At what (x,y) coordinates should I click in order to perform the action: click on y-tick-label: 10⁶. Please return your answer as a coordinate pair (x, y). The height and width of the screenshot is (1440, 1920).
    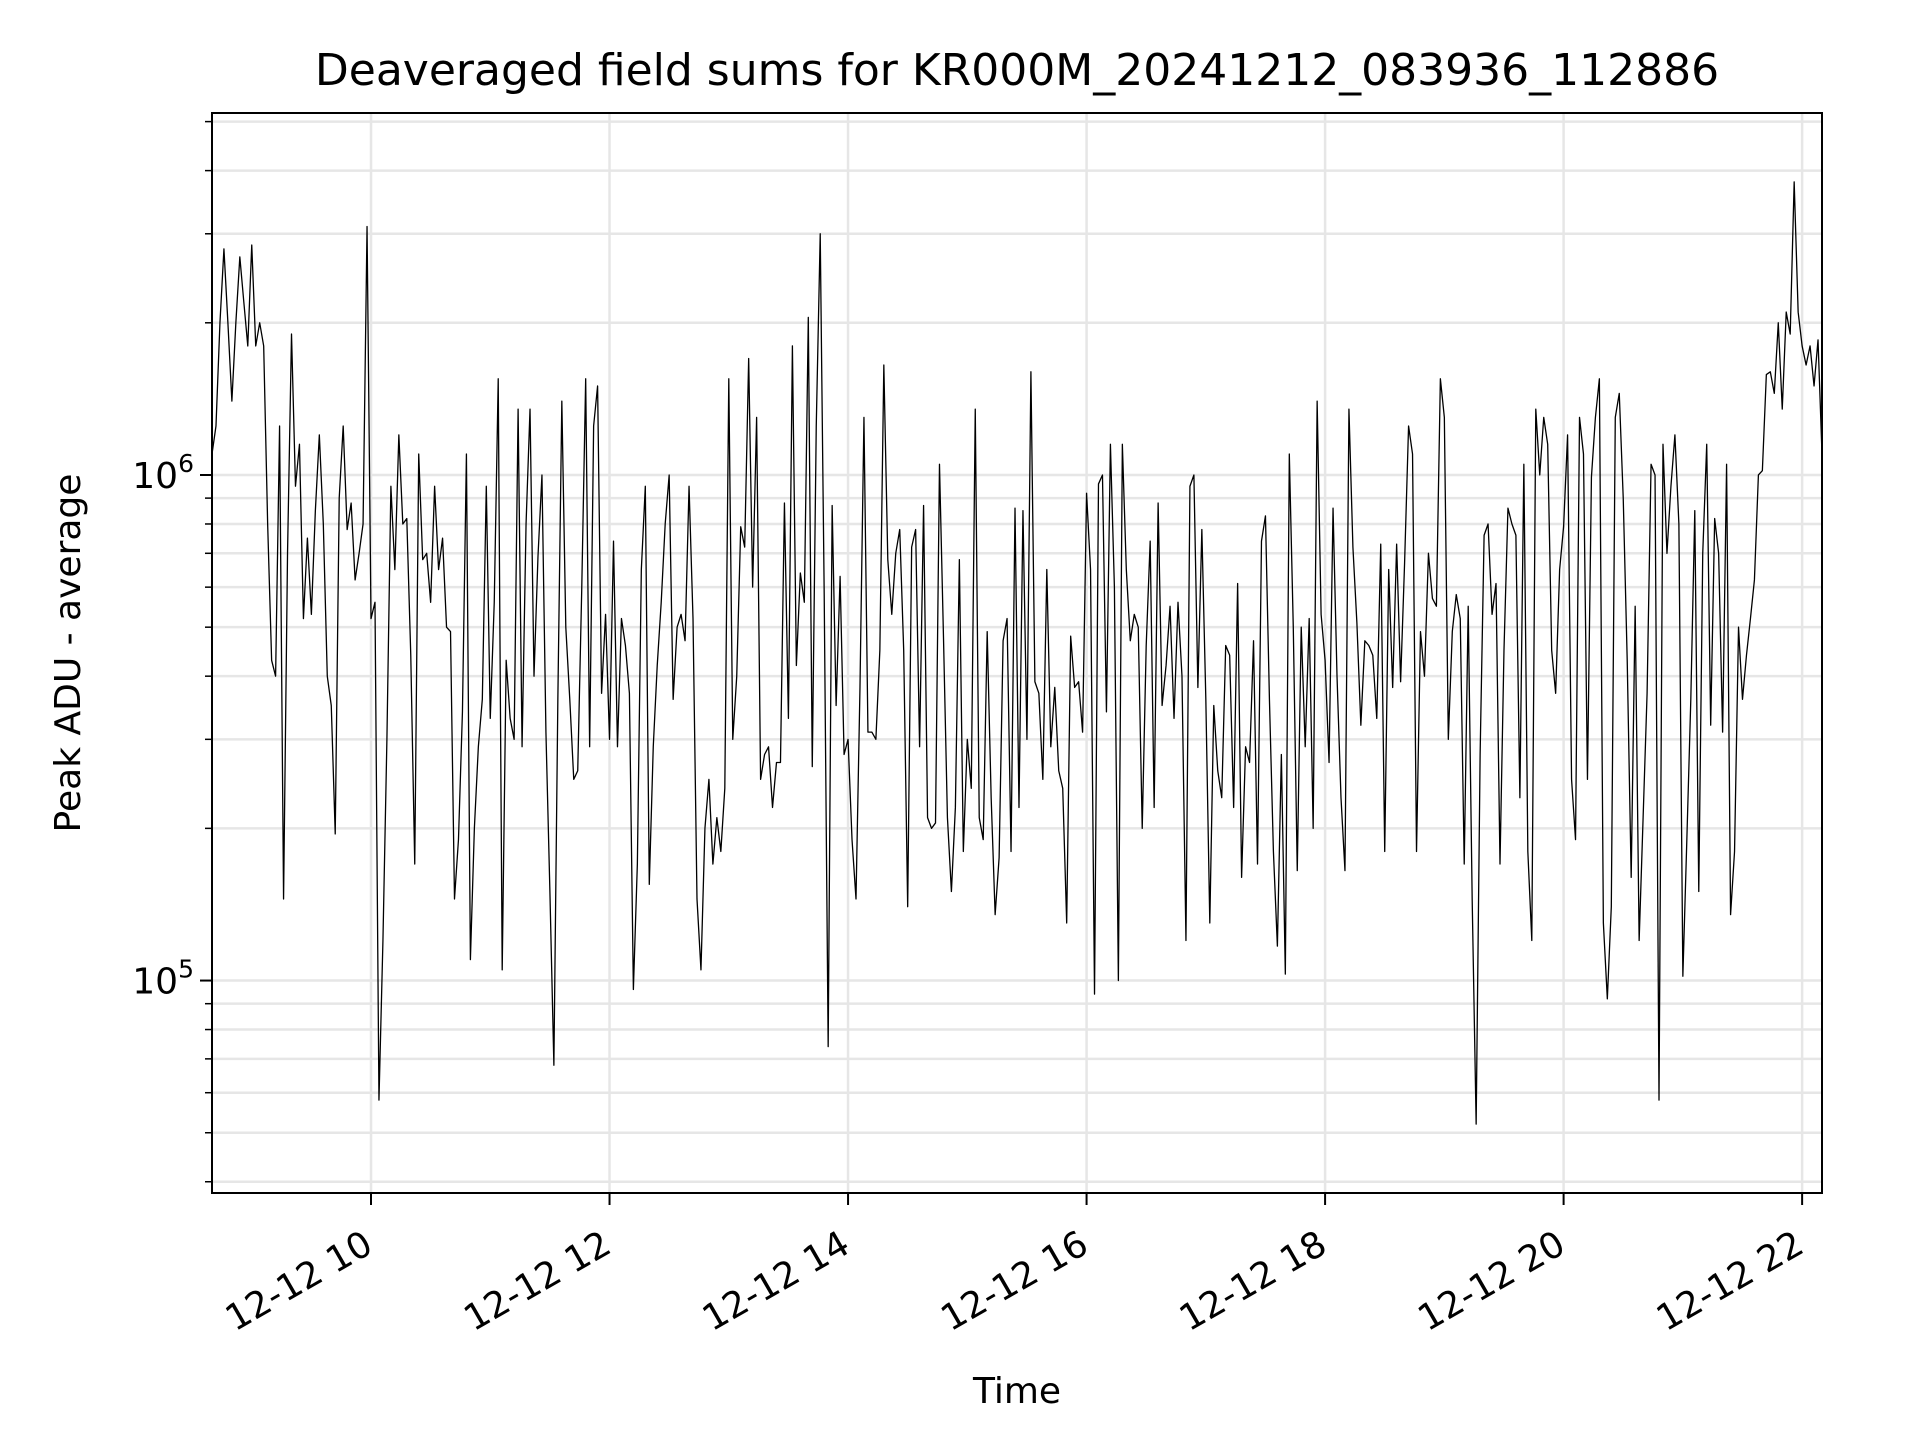
    Looking at the image, I should click on (163, 473).